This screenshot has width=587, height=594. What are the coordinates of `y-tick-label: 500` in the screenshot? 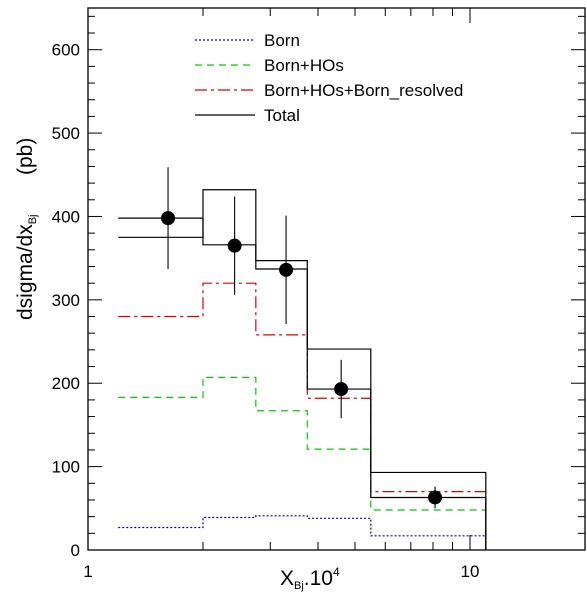 It's located at (66, 133).